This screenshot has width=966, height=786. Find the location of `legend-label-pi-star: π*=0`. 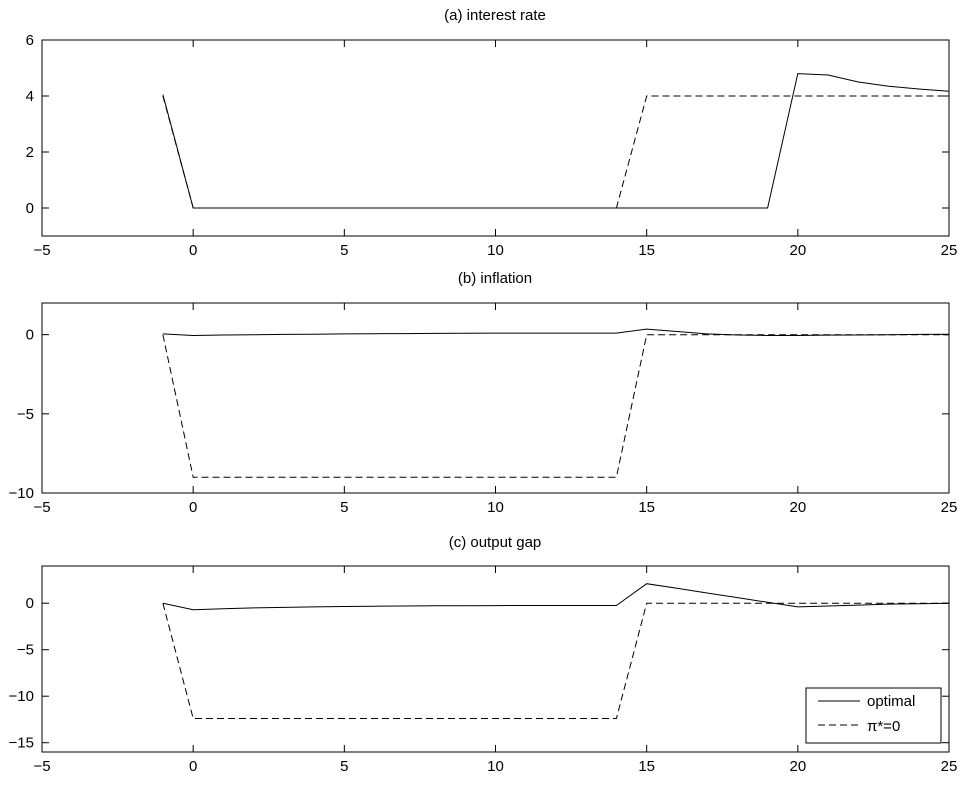

legend-label-pi-star: π*=0 is located at coordinates (883, 726).